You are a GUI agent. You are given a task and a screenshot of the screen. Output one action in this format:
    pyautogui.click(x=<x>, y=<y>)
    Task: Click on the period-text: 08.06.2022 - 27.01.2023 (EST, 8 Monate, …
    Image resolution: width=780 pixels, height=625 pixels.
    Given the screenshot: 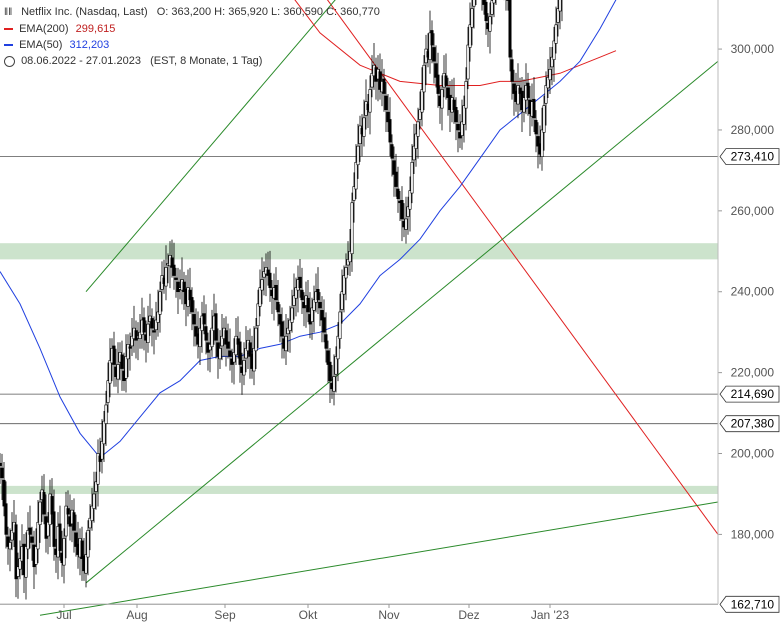 What is the action you would take?
    pyautogui.click(x=142, y=61)
    